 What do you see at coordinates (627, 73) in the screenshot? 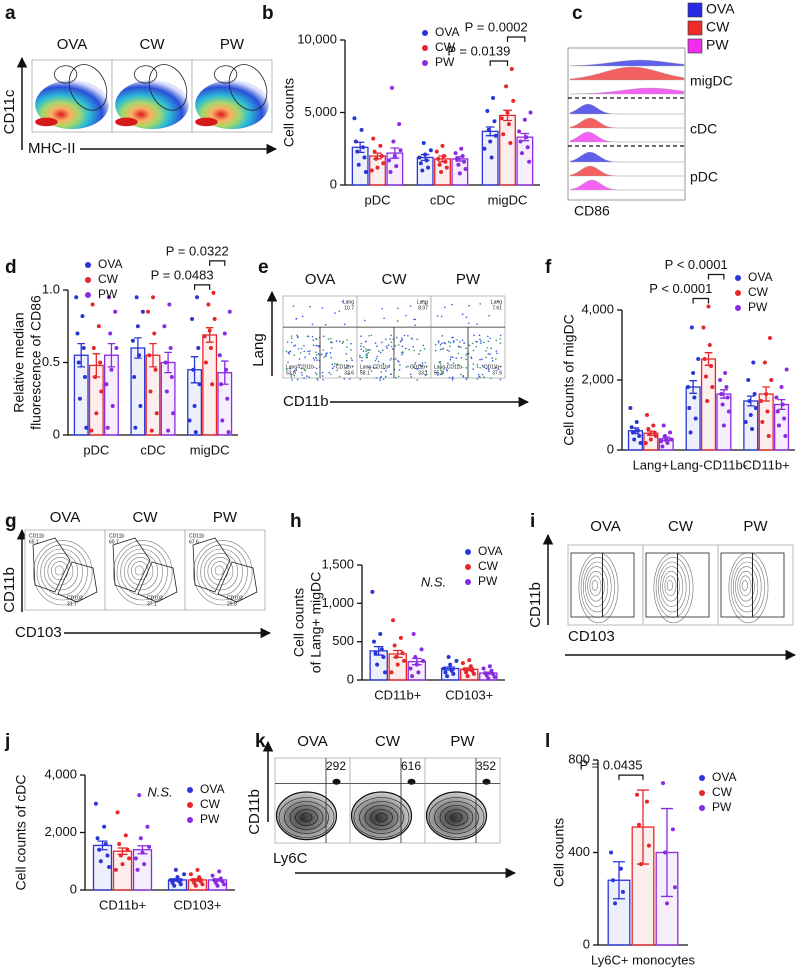
I see `histogram` at bounding box center [627, 73].